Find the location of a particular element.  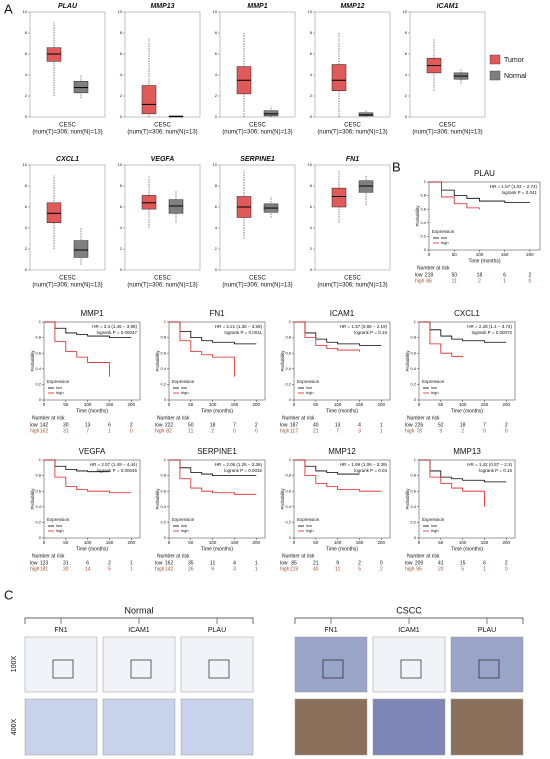

plot-title: VEGFA is located at coordinates (92, 451).